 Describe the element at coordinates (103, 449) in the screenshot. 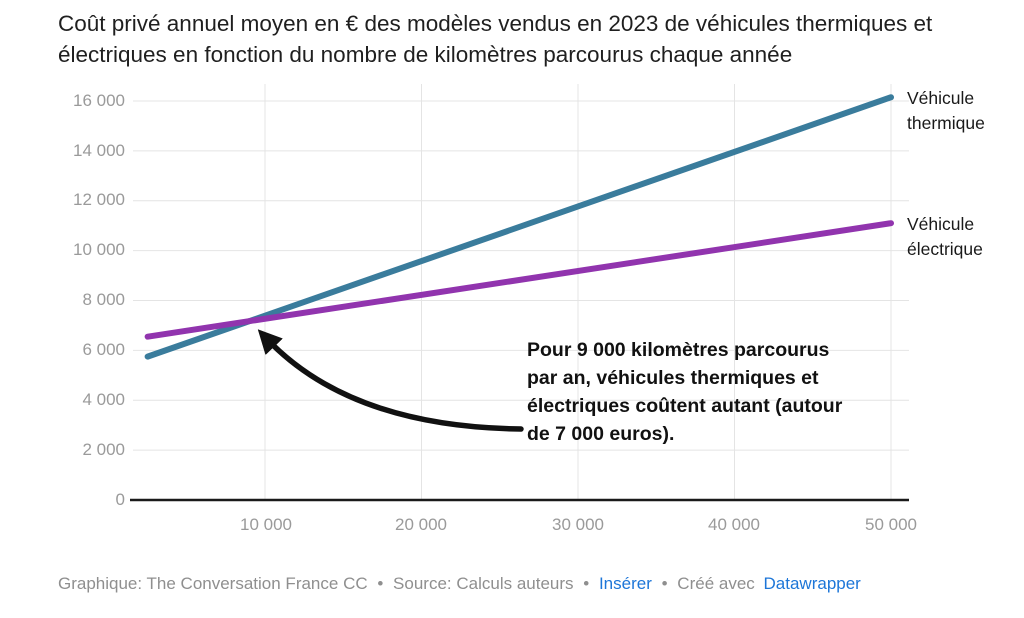

I see `y-tick-label: 2 000` at that location.